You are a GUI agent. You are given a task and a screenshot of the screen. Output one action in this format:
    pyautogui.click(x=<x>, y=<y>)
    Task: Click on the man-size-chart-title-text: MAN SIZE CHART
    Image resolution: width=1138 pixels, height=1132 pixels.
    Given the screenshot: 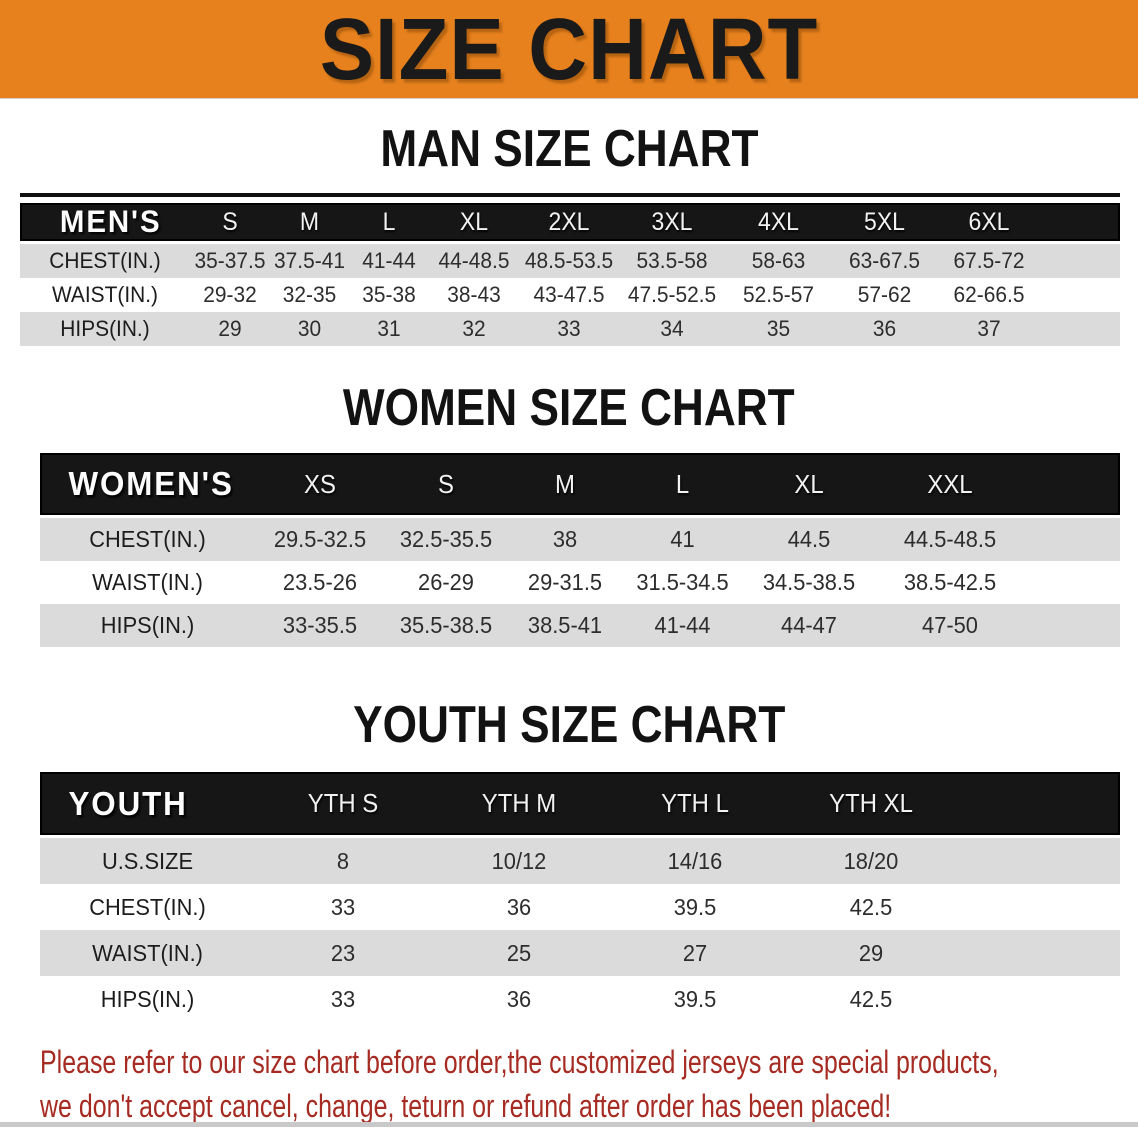 What is the action you would take?
    pyautogui.click(x=569, y=149)
    